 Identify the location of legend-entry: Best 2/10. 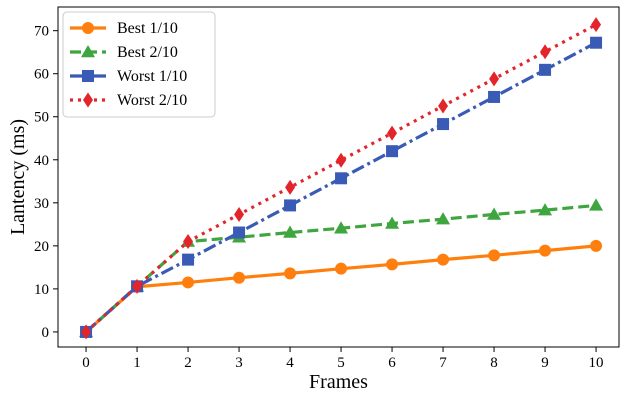
(124, 52).